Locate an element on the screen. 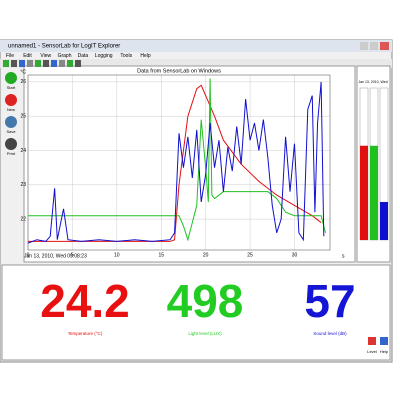 This screenshot has height=405, width=400. x-tick-label: 15 is located at coordinates (161, 255).